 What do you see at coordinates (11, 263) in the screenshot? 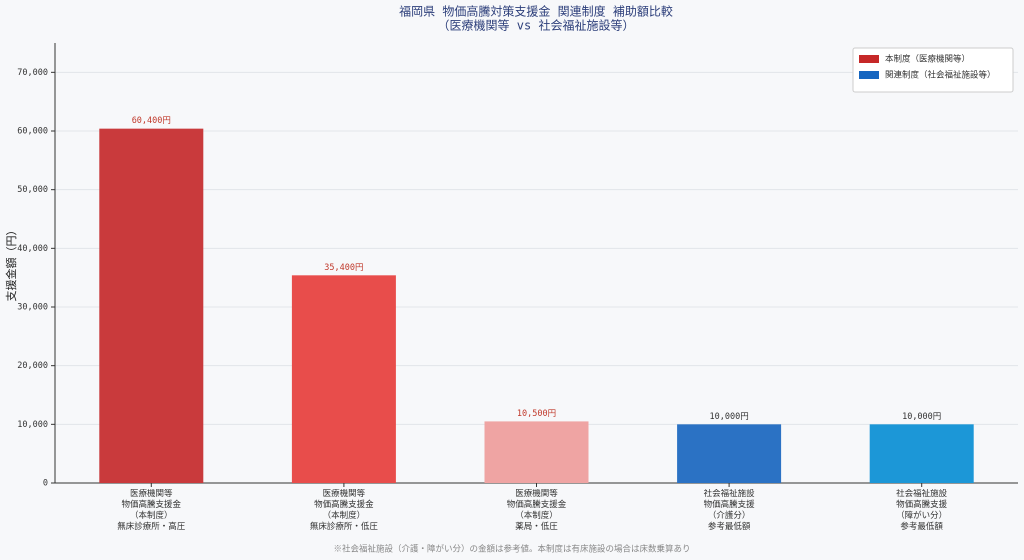
I see `y-axis-label: 支援金額（円）` at bounding box center [11, 263].